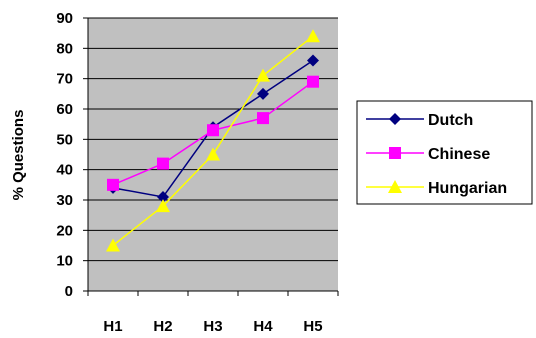  Describe the element at coordinates (64, 230) in the screenshot. I see `y-tick-label: 20` at that location.